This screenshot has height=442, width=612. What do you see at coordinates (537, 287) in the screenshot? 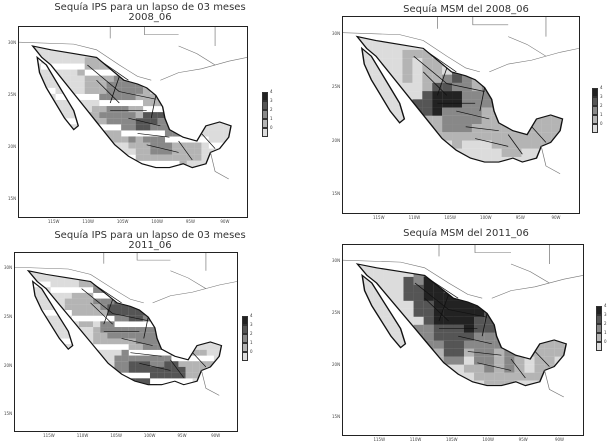
I see `neighbor-border` at bounding box center [537, 287].